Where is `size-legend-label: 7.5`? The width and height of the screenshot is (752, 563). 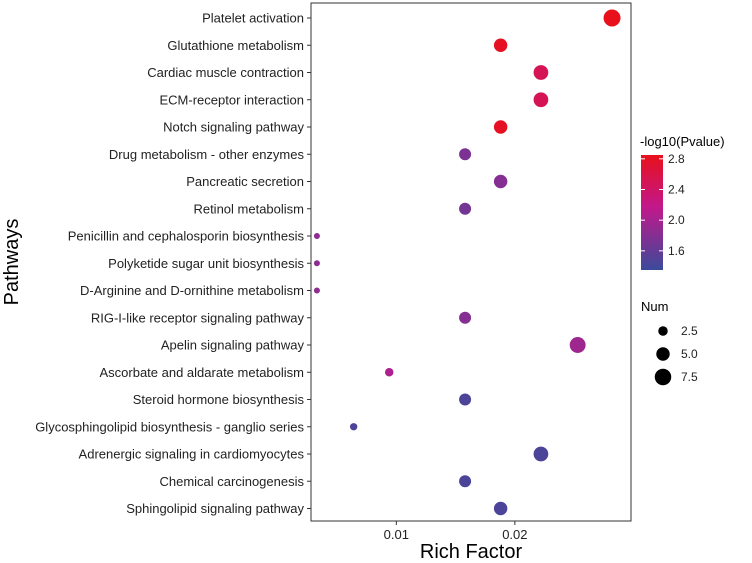
size-legend-label: 7.5 is located at coordinates (689, 377).